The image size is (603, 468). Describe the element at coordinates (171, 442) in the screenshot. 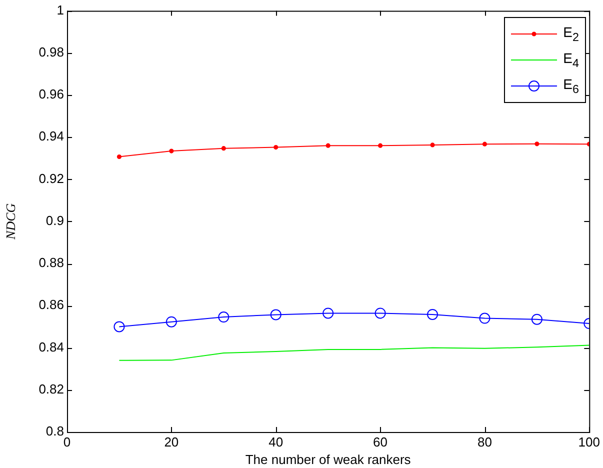

I see `x-tick-label: 20` at that location.